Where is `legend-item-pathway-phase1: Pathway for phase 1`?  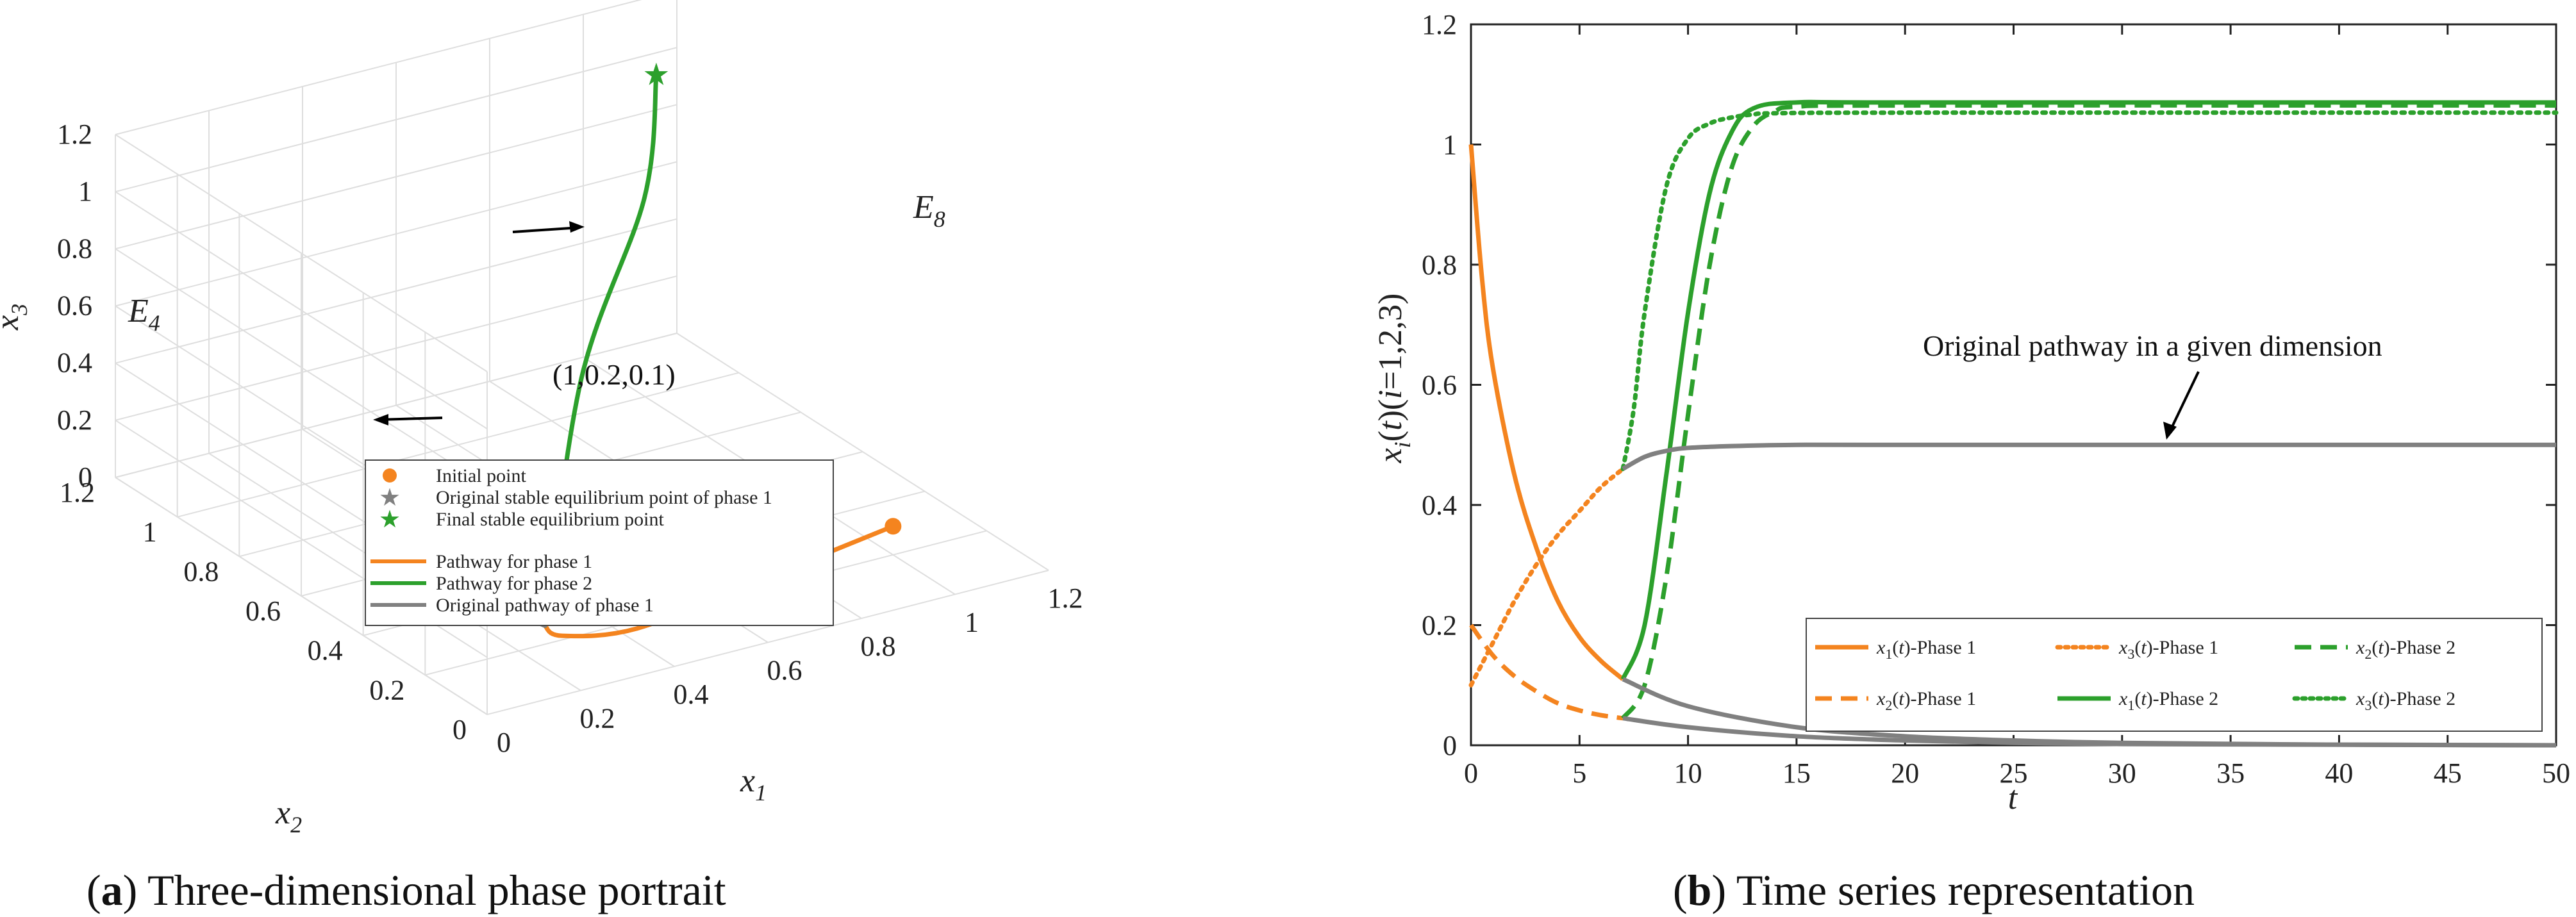 legend-item-pathway-phase1: Pathway for phase 1 is located at coordinates (514, 562).